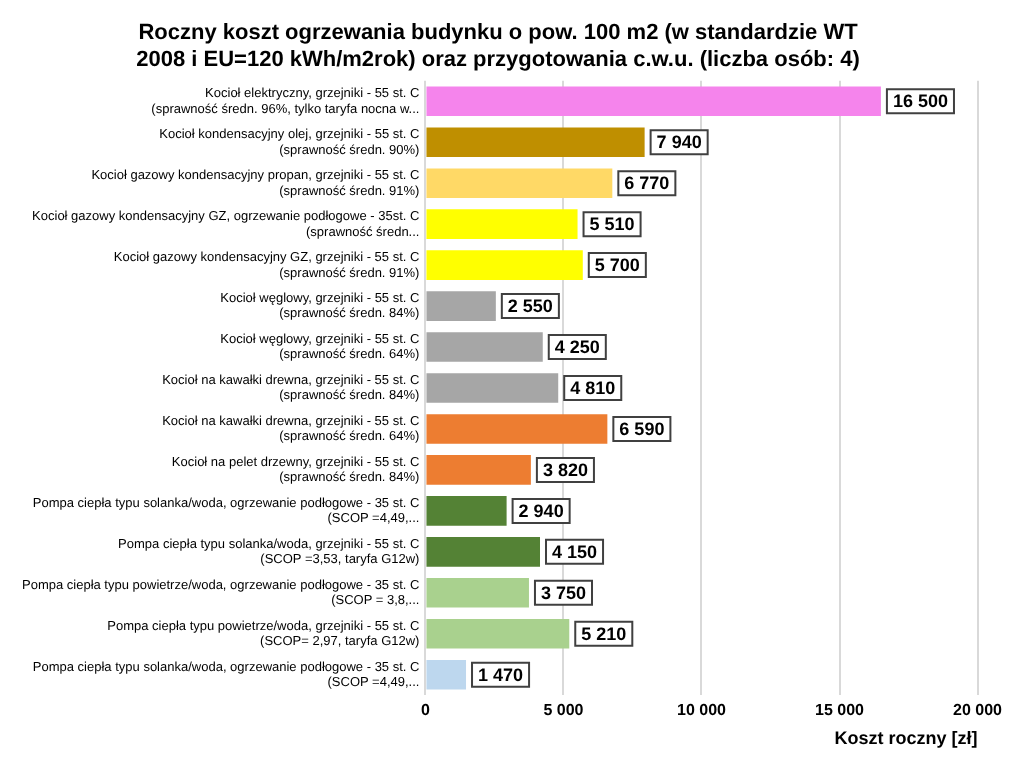 The height and width of the screenshot is (768, 1024). I want to click on data-label: 2 550, so click(530, 306).